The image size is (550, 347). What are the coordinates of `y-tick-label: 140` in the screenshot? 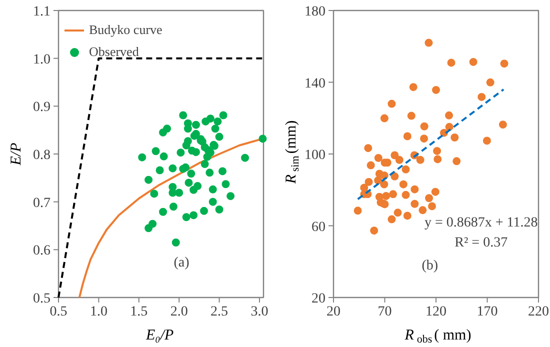 It's located at (315, 84).